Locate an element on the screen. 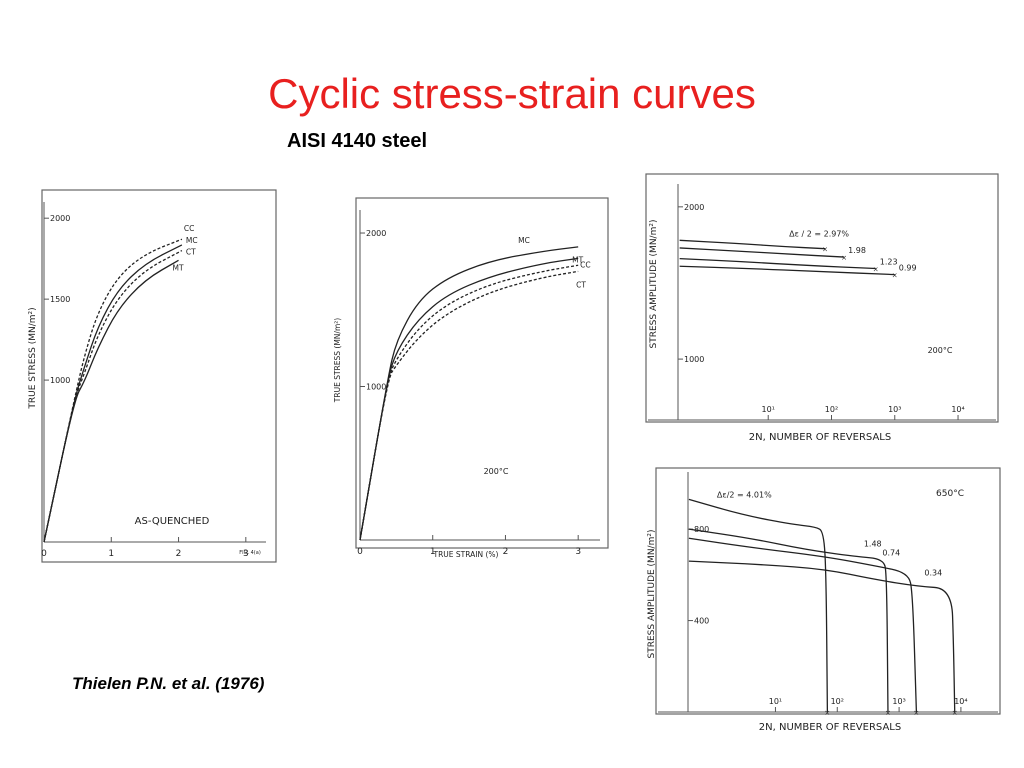 This screenshot has width=1024, height=768. slide-title: Cyclic stress-strain curves is located at coordinates (512, 93).